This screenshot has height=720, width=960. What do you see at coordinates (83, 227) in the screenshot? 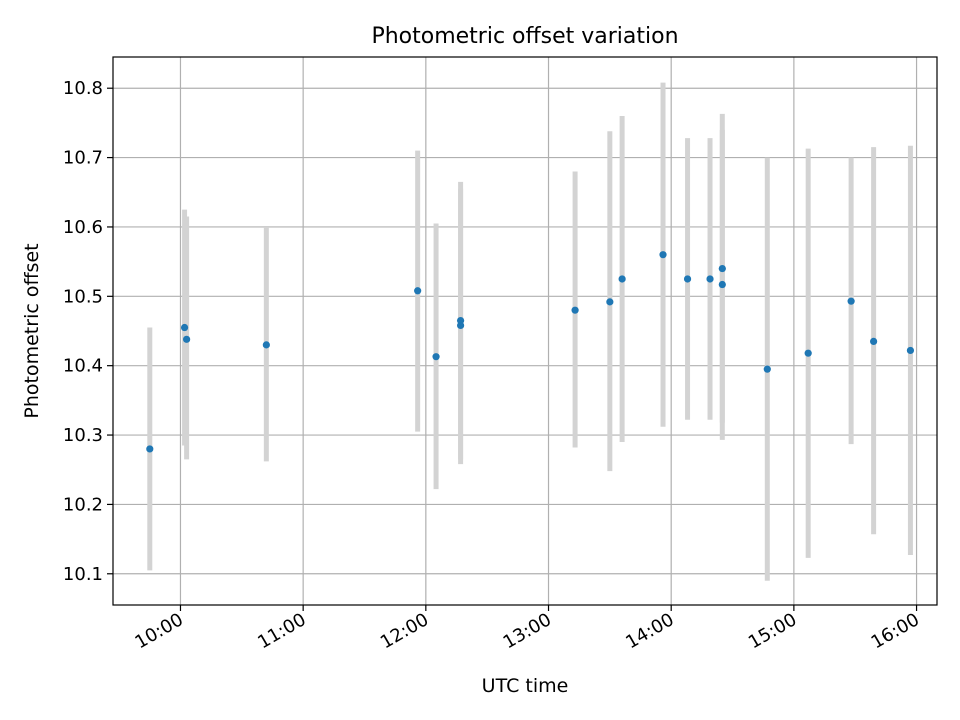
I see `y-tick-label: 10.6` at bounding box center [83, 227].